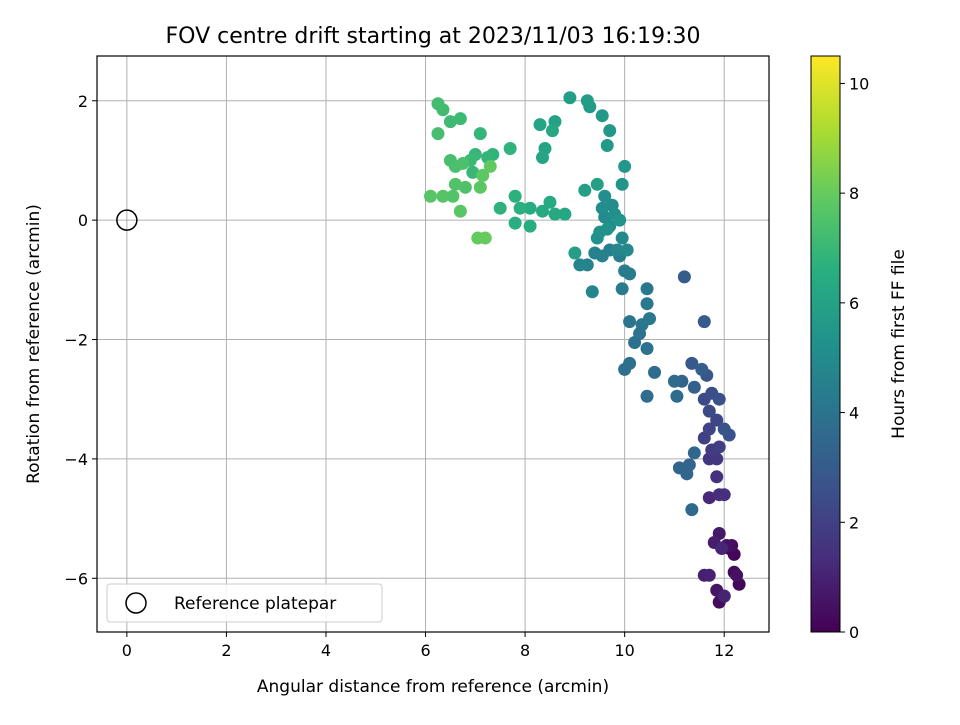 This screenshot has width=960, height=725. Describe the element at coordinates (76, 459) in the screenshot. I see `y-tick-label: −4` at that location.